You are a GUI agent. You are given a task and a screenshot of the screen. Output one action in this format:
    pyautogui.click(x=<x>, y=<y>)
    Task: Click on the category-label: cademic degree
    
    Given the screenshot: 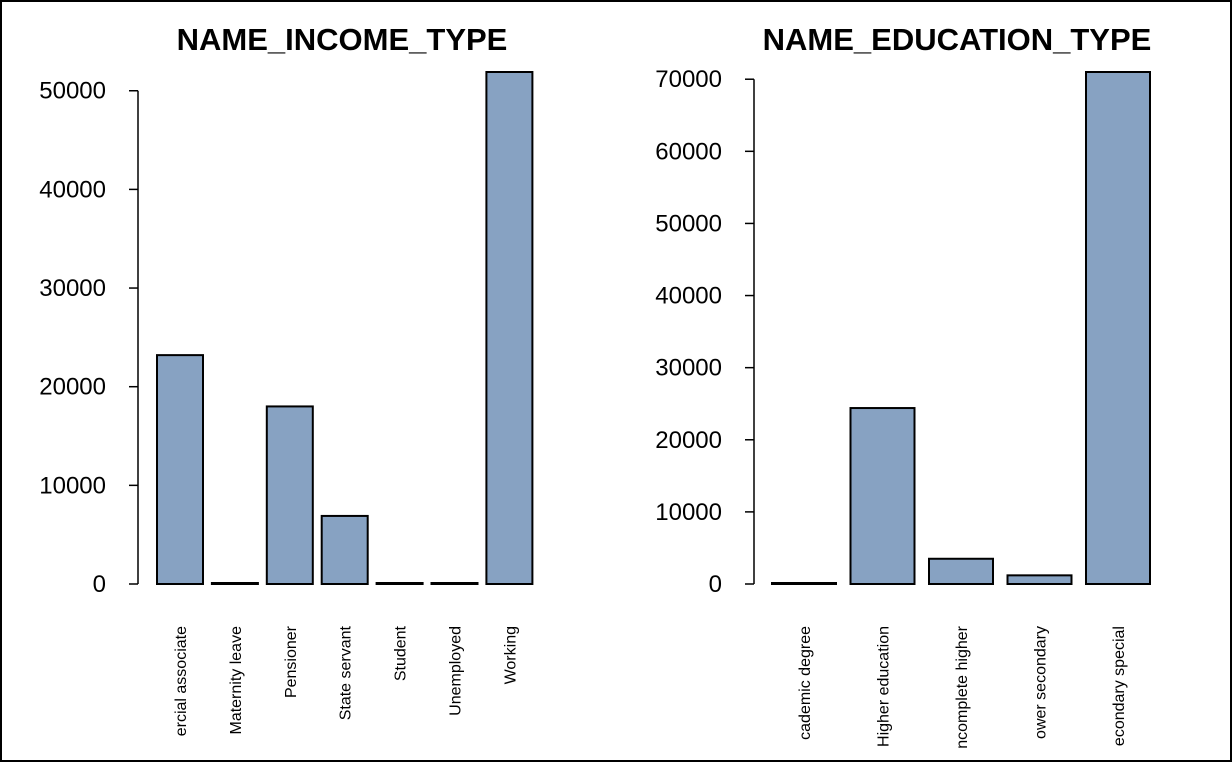 What is the action you would take?
    pyautogui.click(x=805, y=683)
    